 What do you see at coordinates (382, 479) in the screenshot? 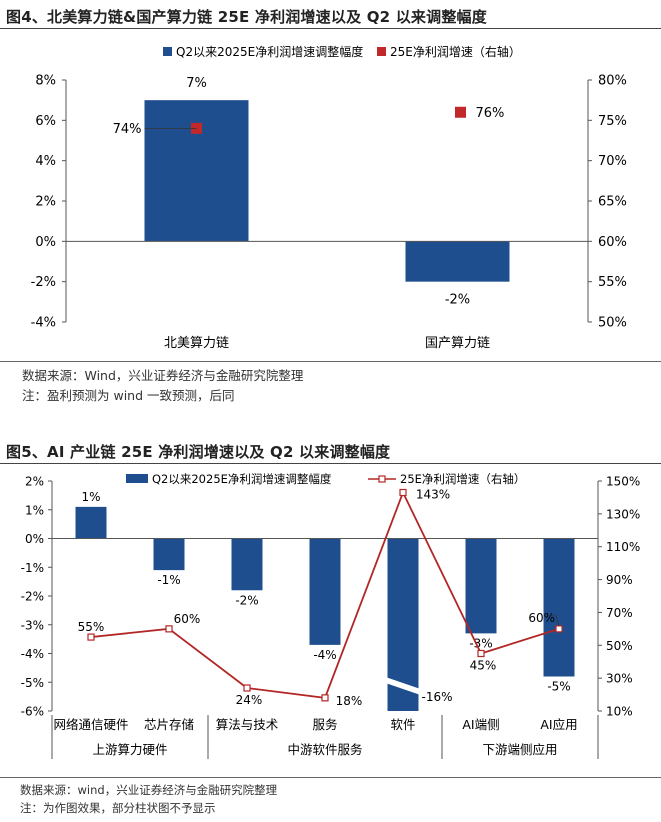
I see `legend-swatch-point` at bounding box center [382, 479].